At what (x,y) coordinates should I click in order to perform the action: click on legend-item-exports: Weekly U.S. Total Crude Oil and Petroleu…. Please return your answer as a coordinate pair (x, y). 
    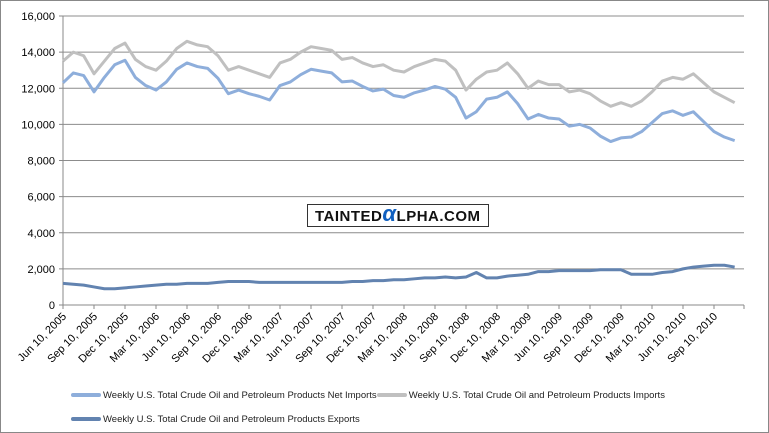
    Looking at the image, I should click on (215, 419).